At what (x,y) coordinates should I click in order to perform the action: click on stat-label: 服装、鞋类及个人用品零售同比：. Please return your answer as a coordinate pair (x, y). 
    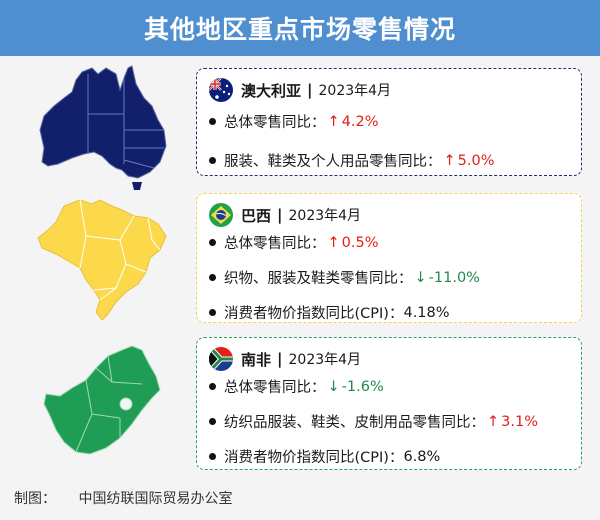
    Looking at the image, I should click on (333, 162).